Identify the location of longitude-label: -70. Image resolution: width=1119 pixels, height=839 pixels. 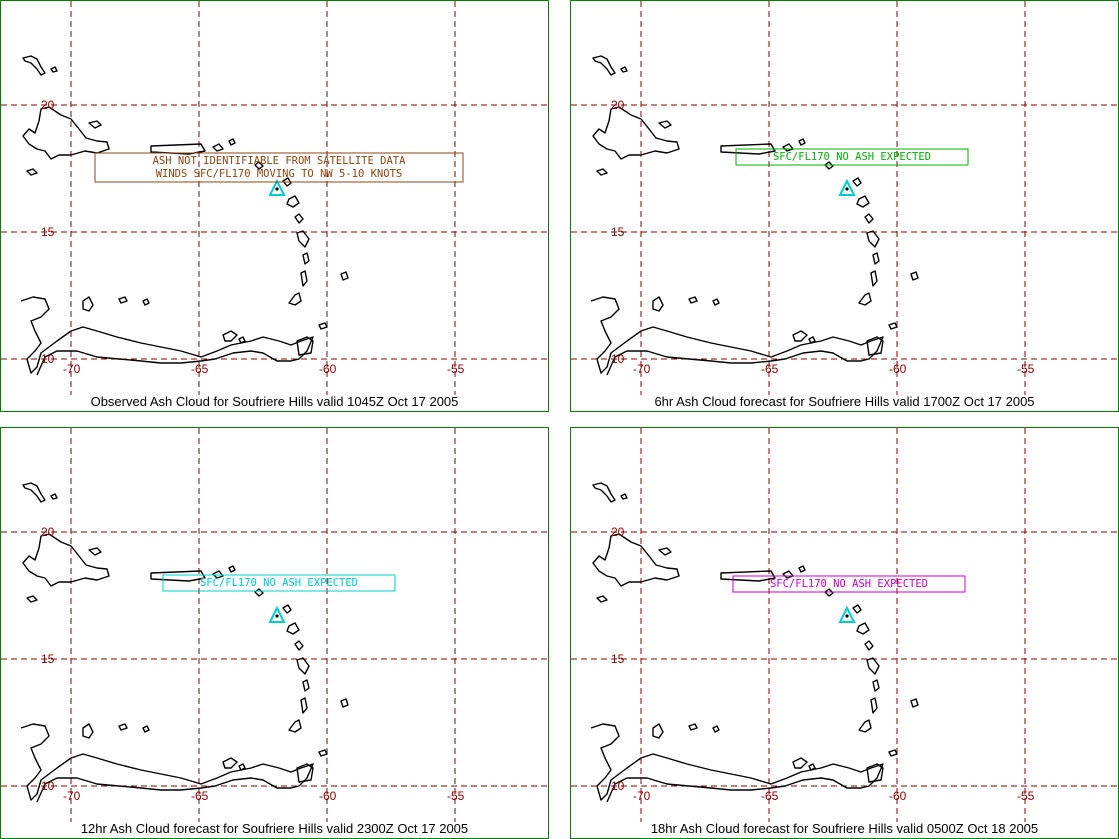
(72, 369).